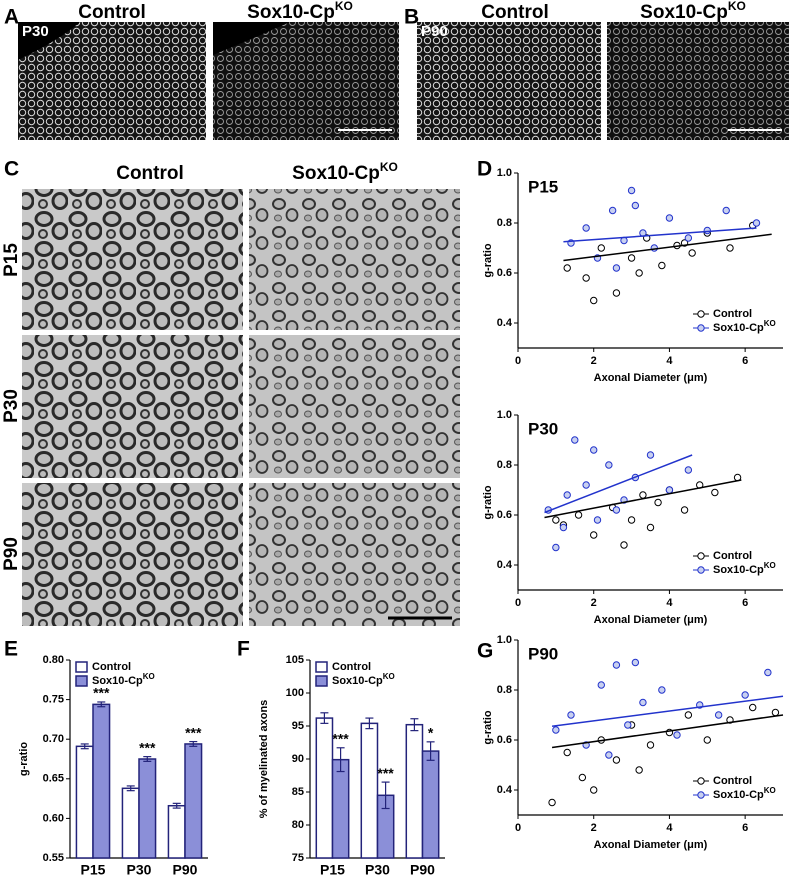 This screenshot has width=789, height=882. I want to click on chart-title: P90, so click(543, 653).